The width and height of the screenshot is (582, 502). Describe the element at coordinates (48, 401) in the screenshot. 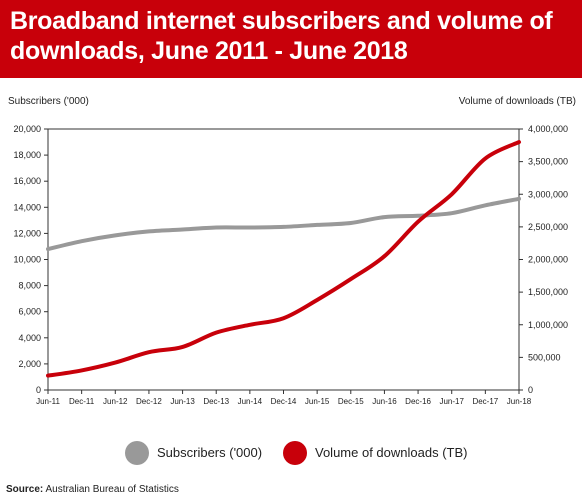

I see `x-tick-label: Jun-11` at that location.